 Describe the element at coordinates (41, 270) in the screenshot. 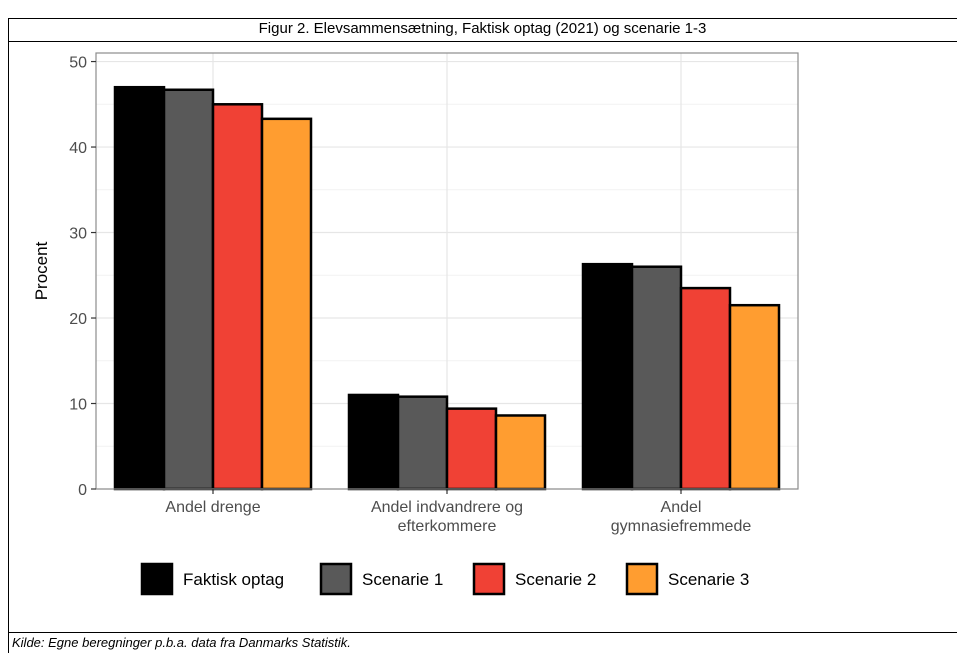

I see `y-axis-title: Procent` at that location.